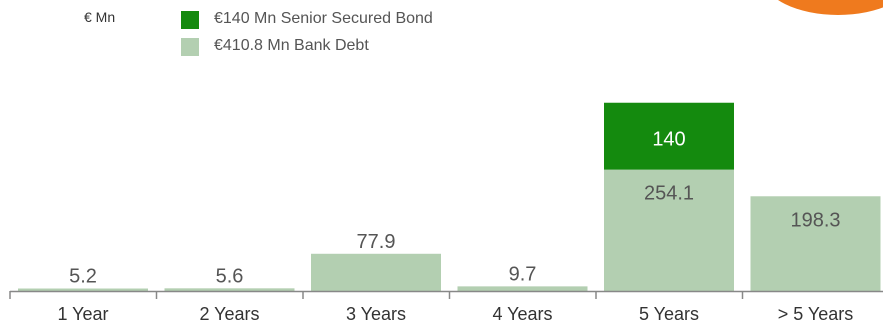  I want to click on data-label-bank-debt: 5.2, so click(83, 277).